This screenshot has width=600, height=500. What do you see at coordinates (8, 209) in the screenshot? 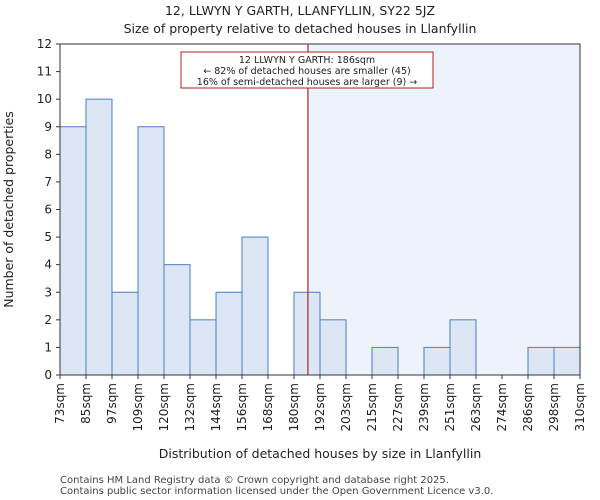
I see `y-axis-label: Number of detached properties` at bounding box center [8, 209].